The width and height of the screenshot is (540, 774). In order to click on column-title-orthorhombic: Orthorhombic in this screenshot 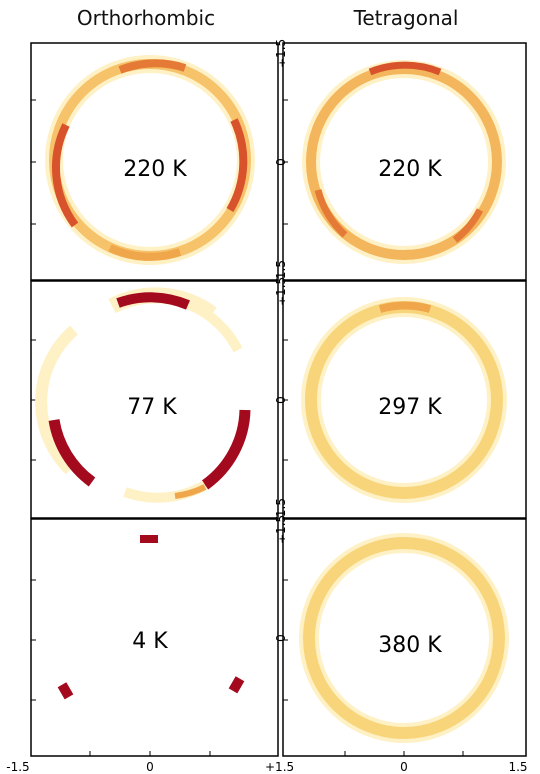, I will do `click(146, 18)`.